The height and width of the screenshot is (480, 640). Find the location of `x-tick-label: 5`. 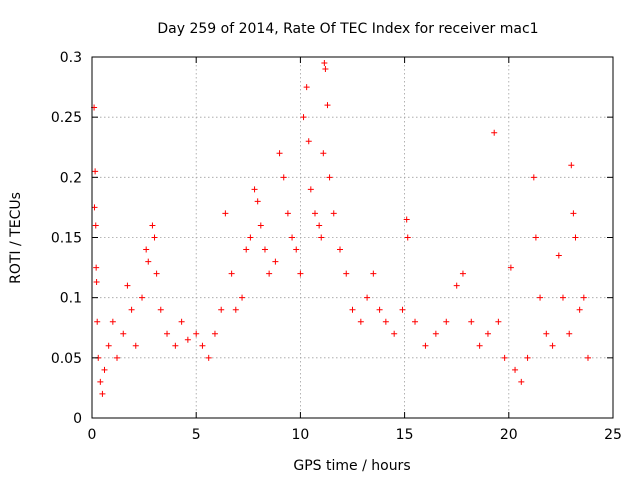

x-tick-label: 5 is located at coordinates (196, 435).